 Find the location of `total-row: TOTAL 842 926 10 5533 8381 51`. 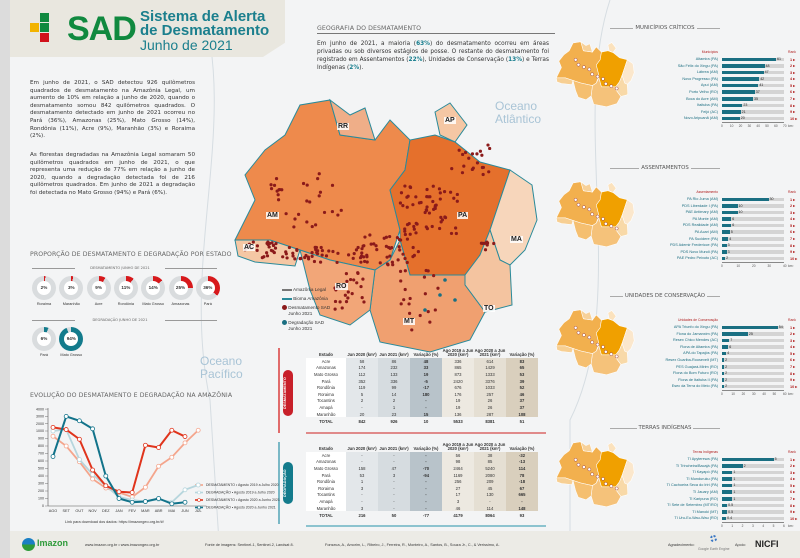

total-row: TOTAL 842 926 10 5533 8381 51 is located at coordinates (422, 421).